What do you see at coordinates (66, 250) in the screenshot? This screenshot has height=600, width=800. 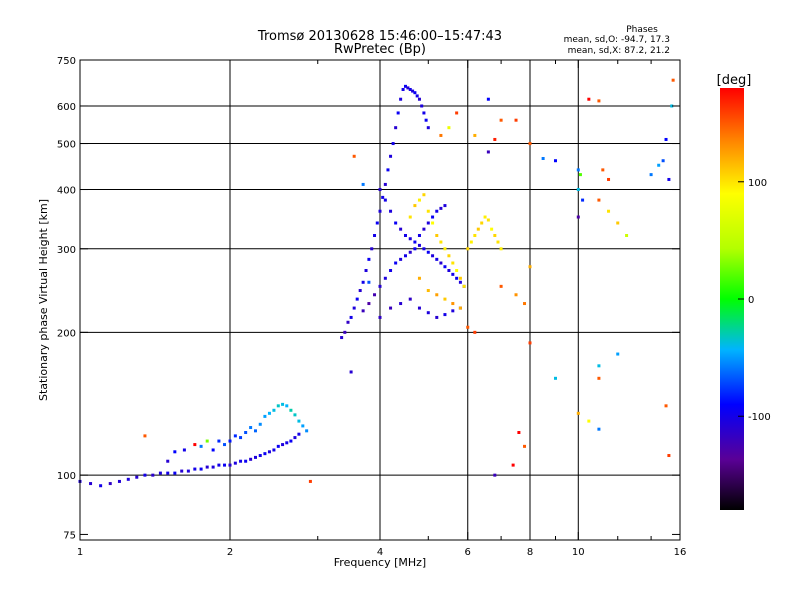 I see `y-tick-label: 300` at bounding box center [66, 250].